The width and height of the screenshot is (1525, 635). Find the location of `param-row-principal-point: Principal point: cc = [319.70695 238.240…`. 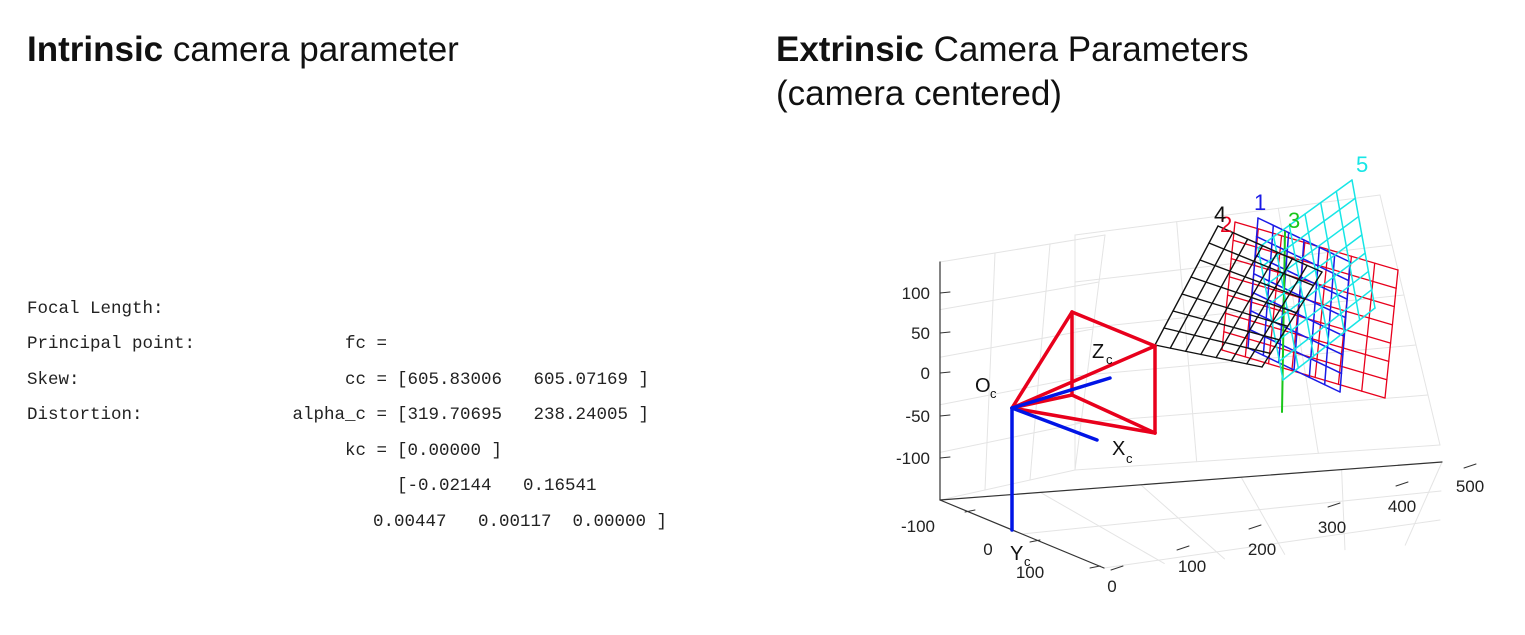

param-row-principal-point: Principal point: cc = [319.70695 238.240… is located at coordinates (338, 358).